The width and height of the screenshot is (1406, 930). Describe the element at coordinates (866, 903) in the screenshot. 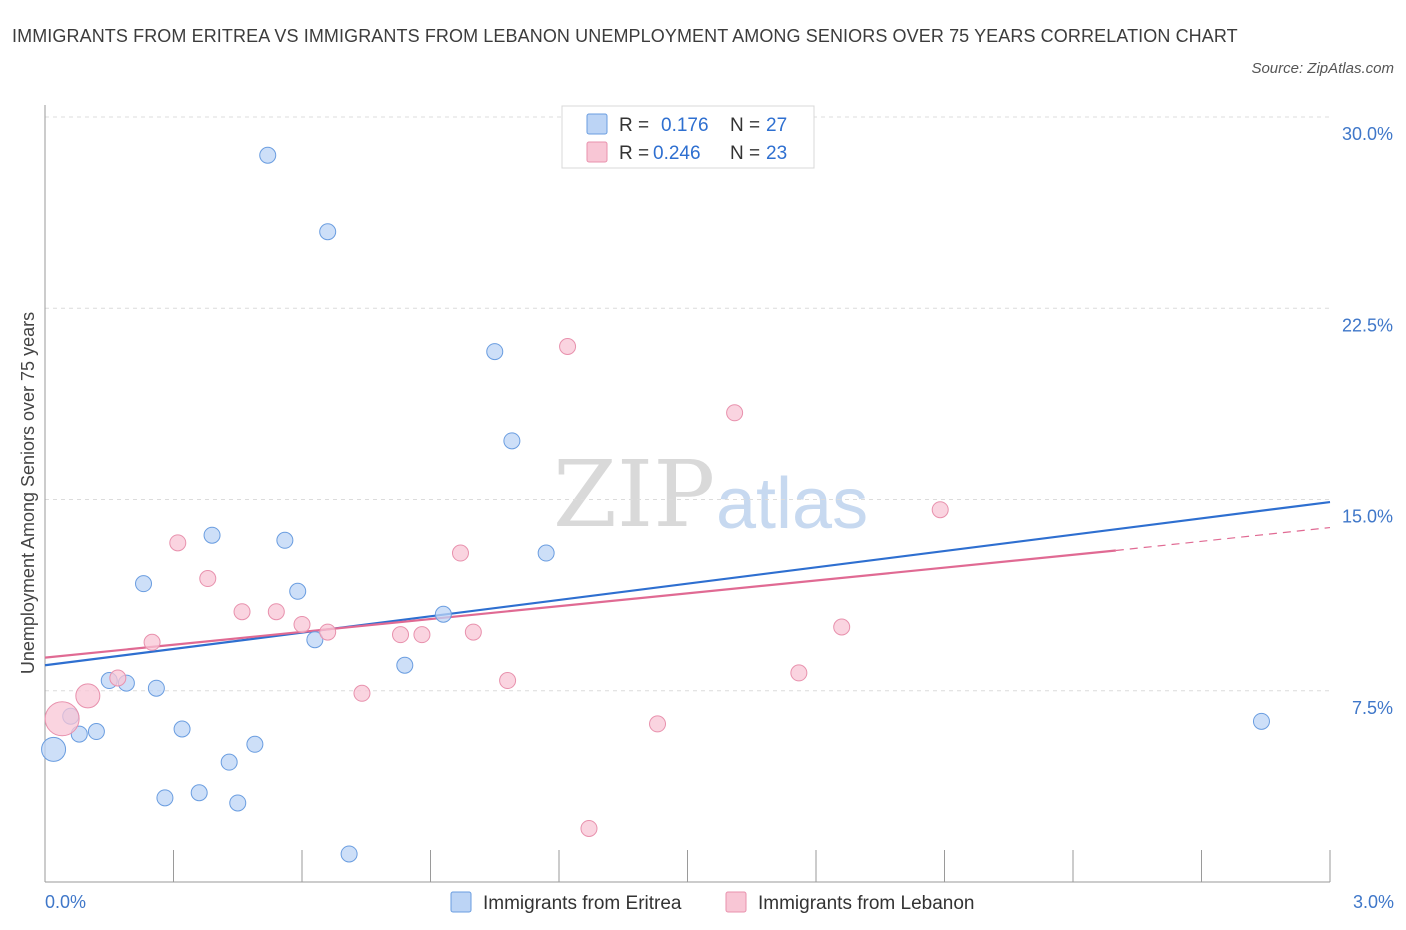

I see `series-legend-label-lebanon: Immigrants from Lebanon` at that location.